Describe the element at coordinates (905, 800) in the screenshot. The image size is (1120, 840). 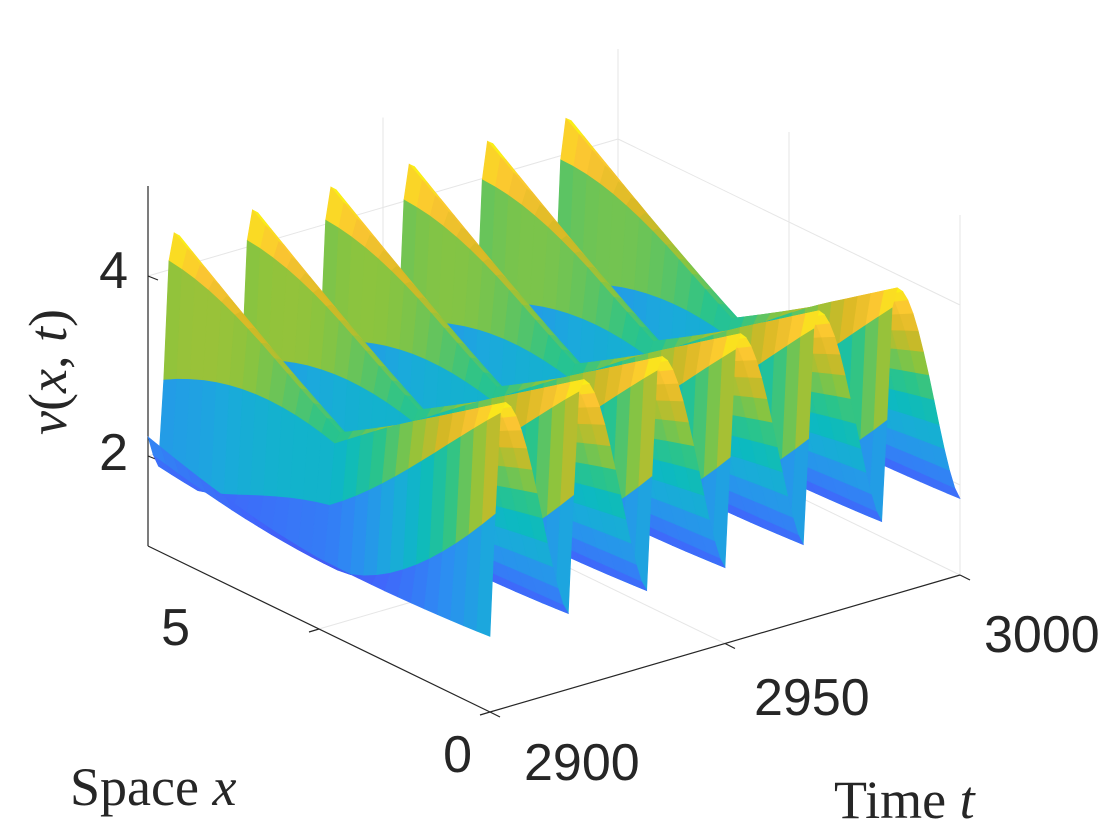
I see `time-axis-title: Time t` at that location.